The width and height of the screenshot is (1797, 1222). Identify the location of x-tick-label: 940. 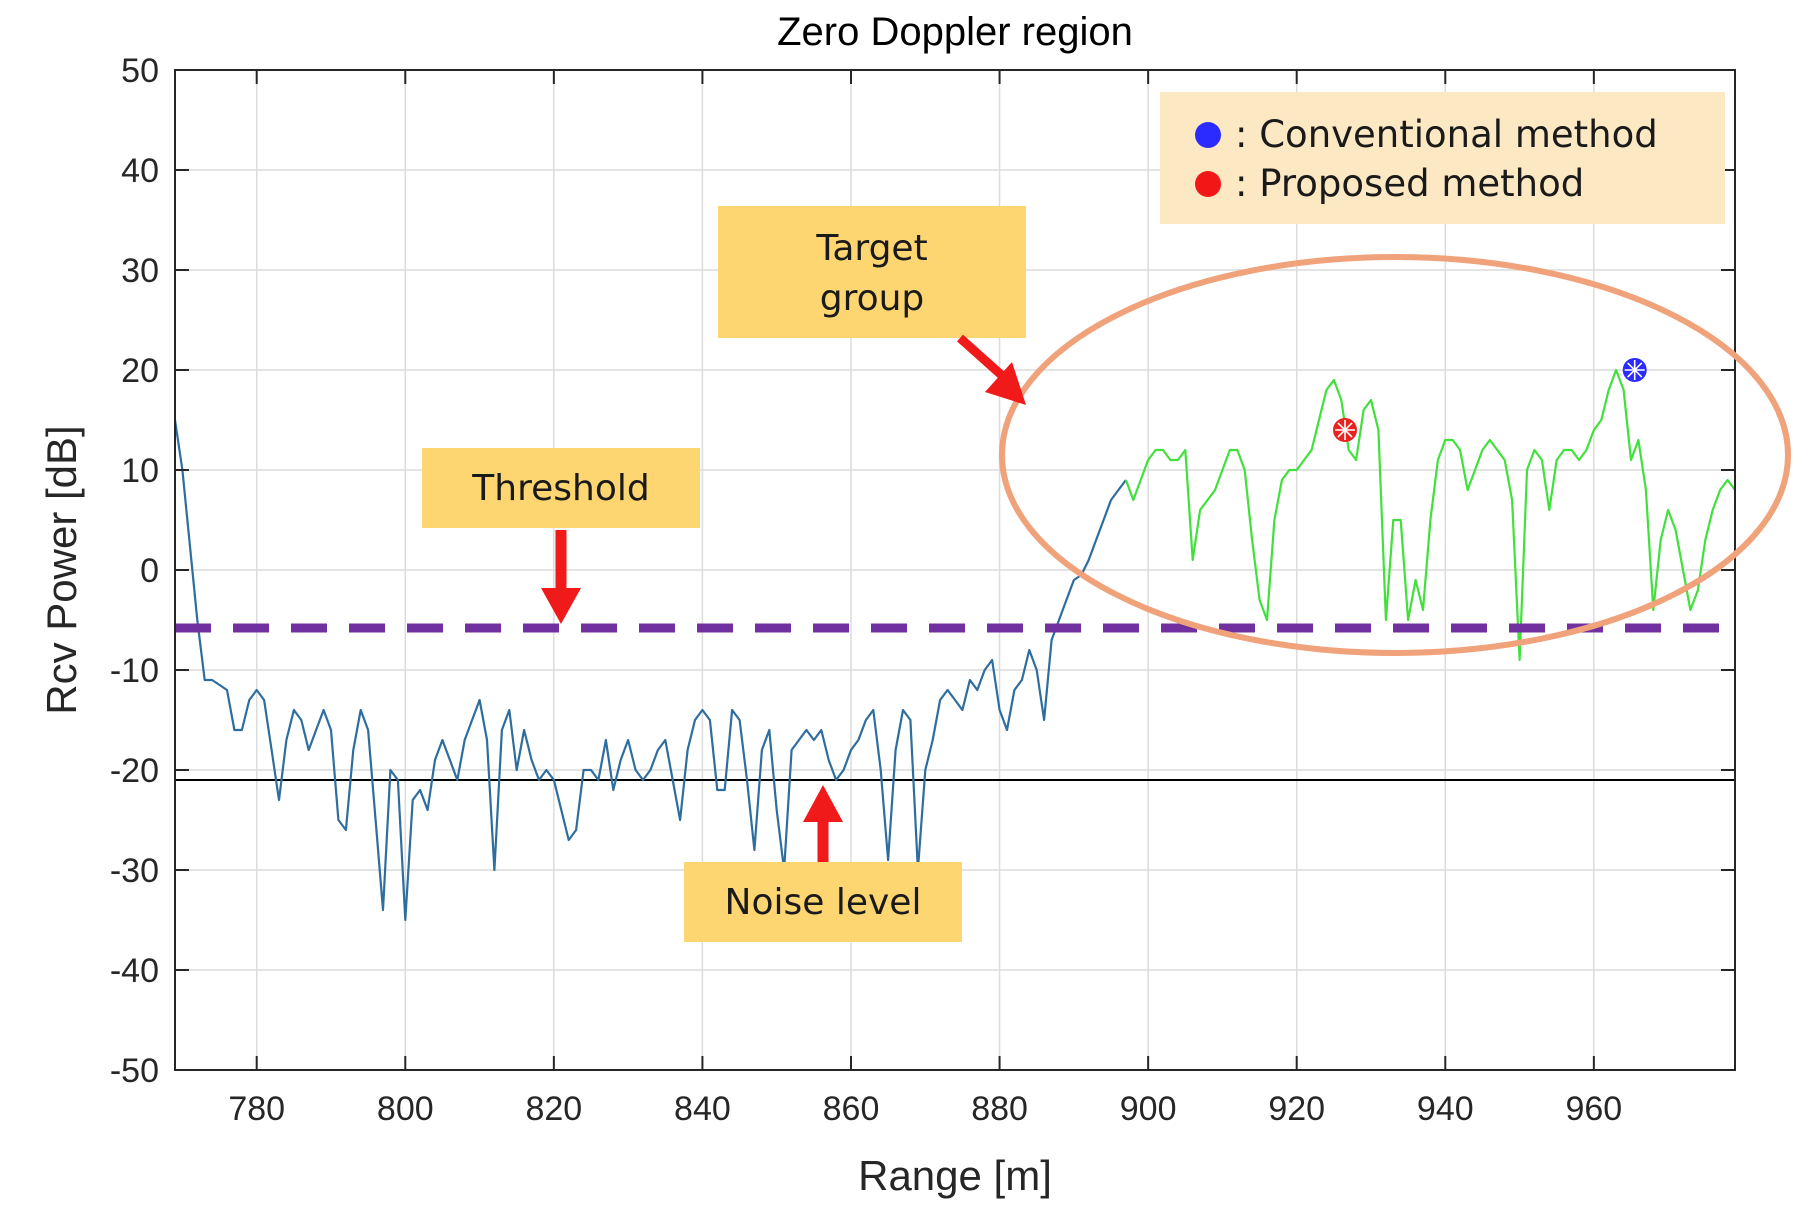
(1445, 1109).